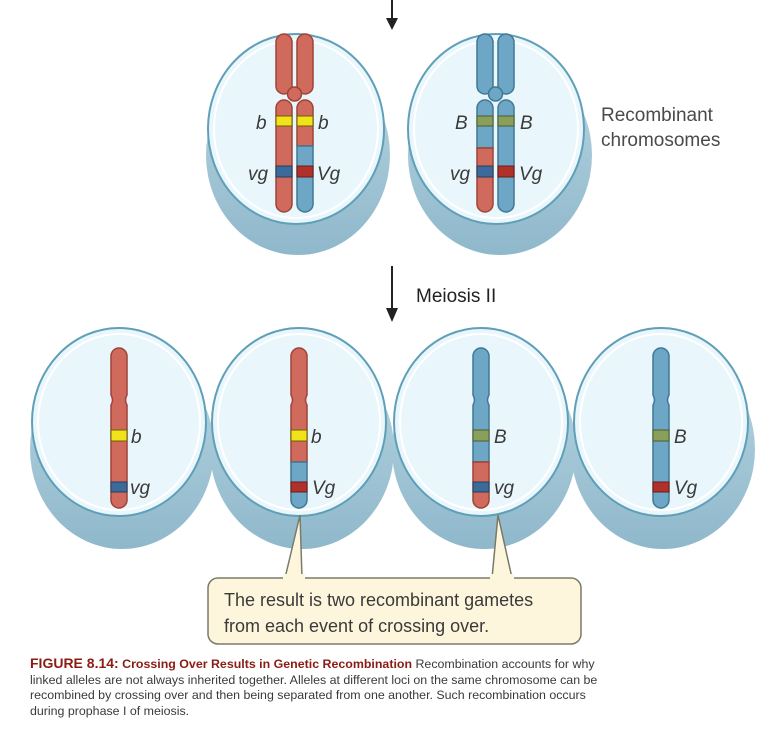  Describe the element at coordinates (284, 123) in the screenshot. I see `chromatid-left-red` at that location.